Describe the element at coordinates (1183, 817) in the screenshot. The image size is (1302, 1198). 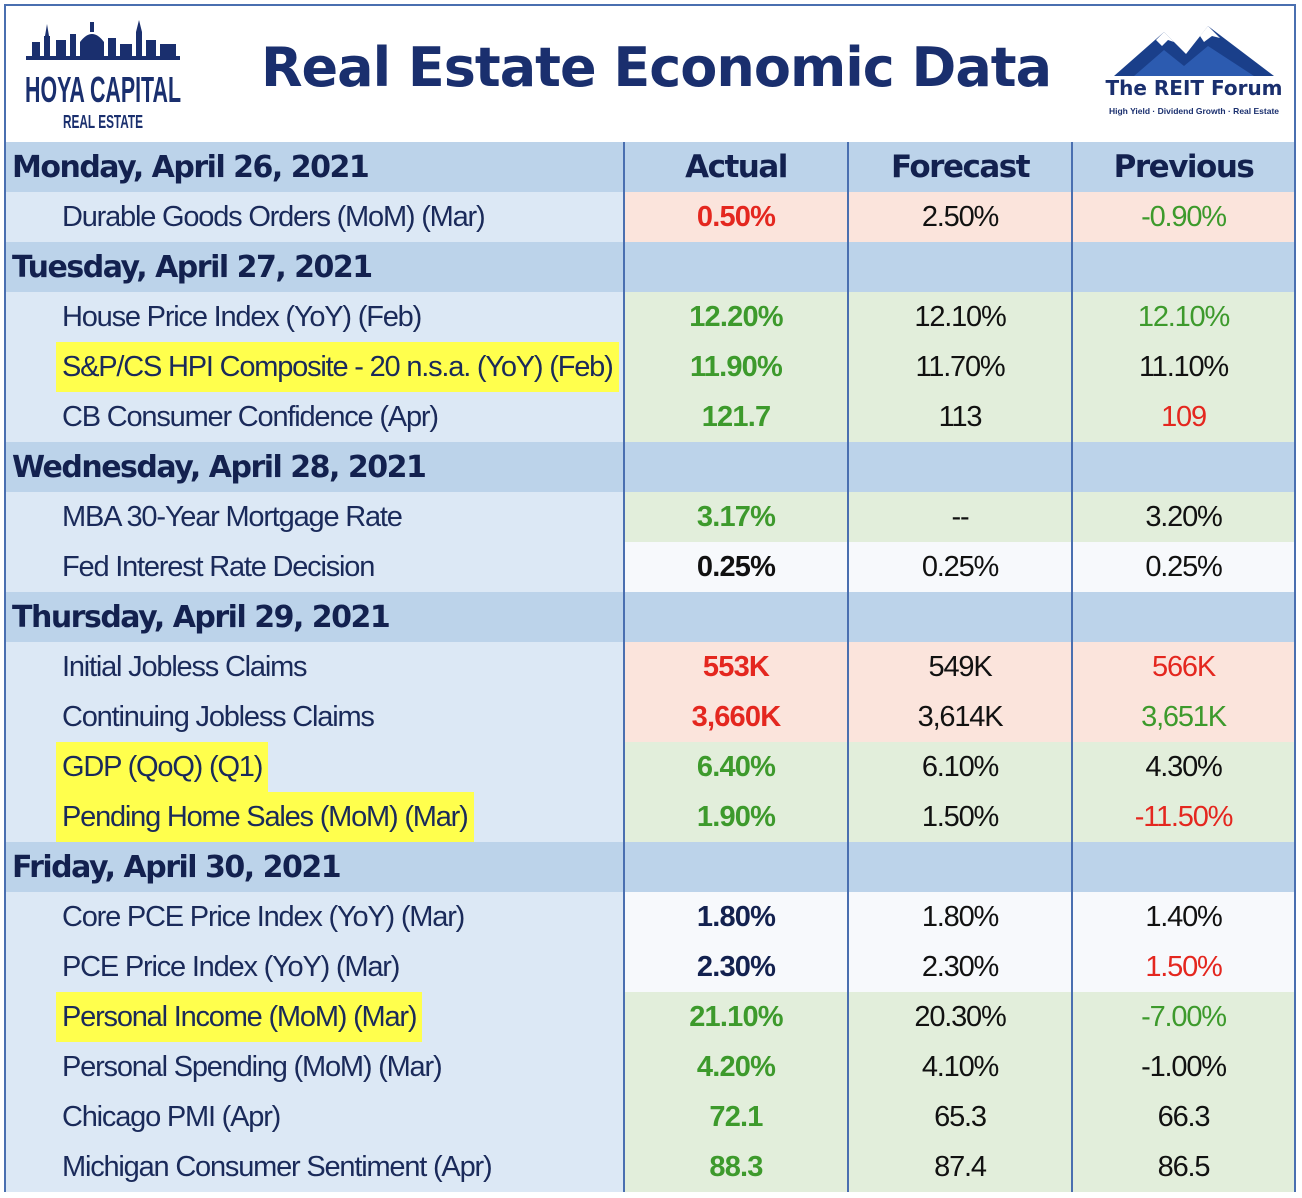
I see `previous-value: -11.50%` at that location.